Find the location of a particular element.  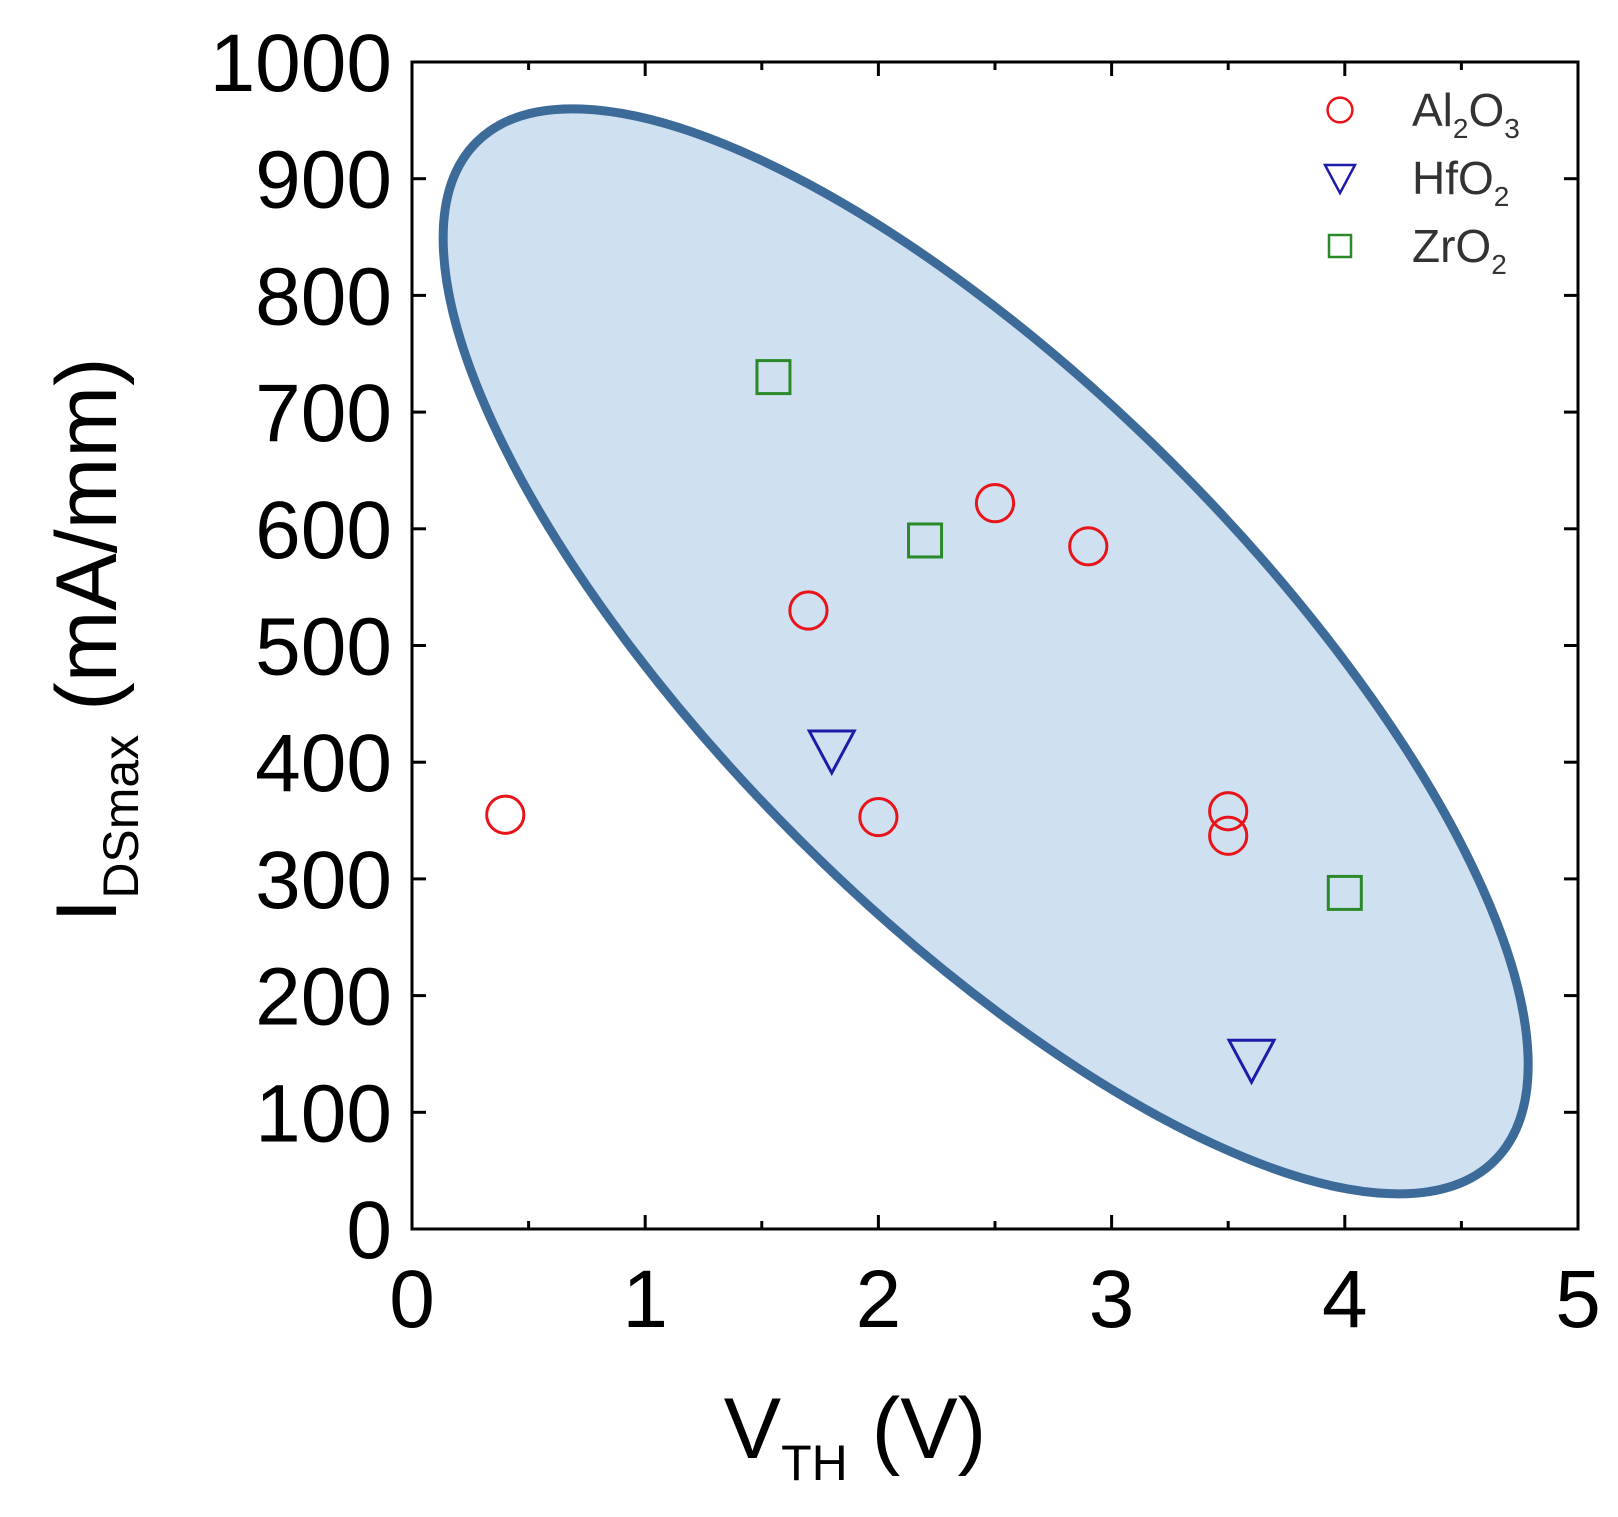

y-axis-title-sub: DSmax is located at coordinates (121, 817).